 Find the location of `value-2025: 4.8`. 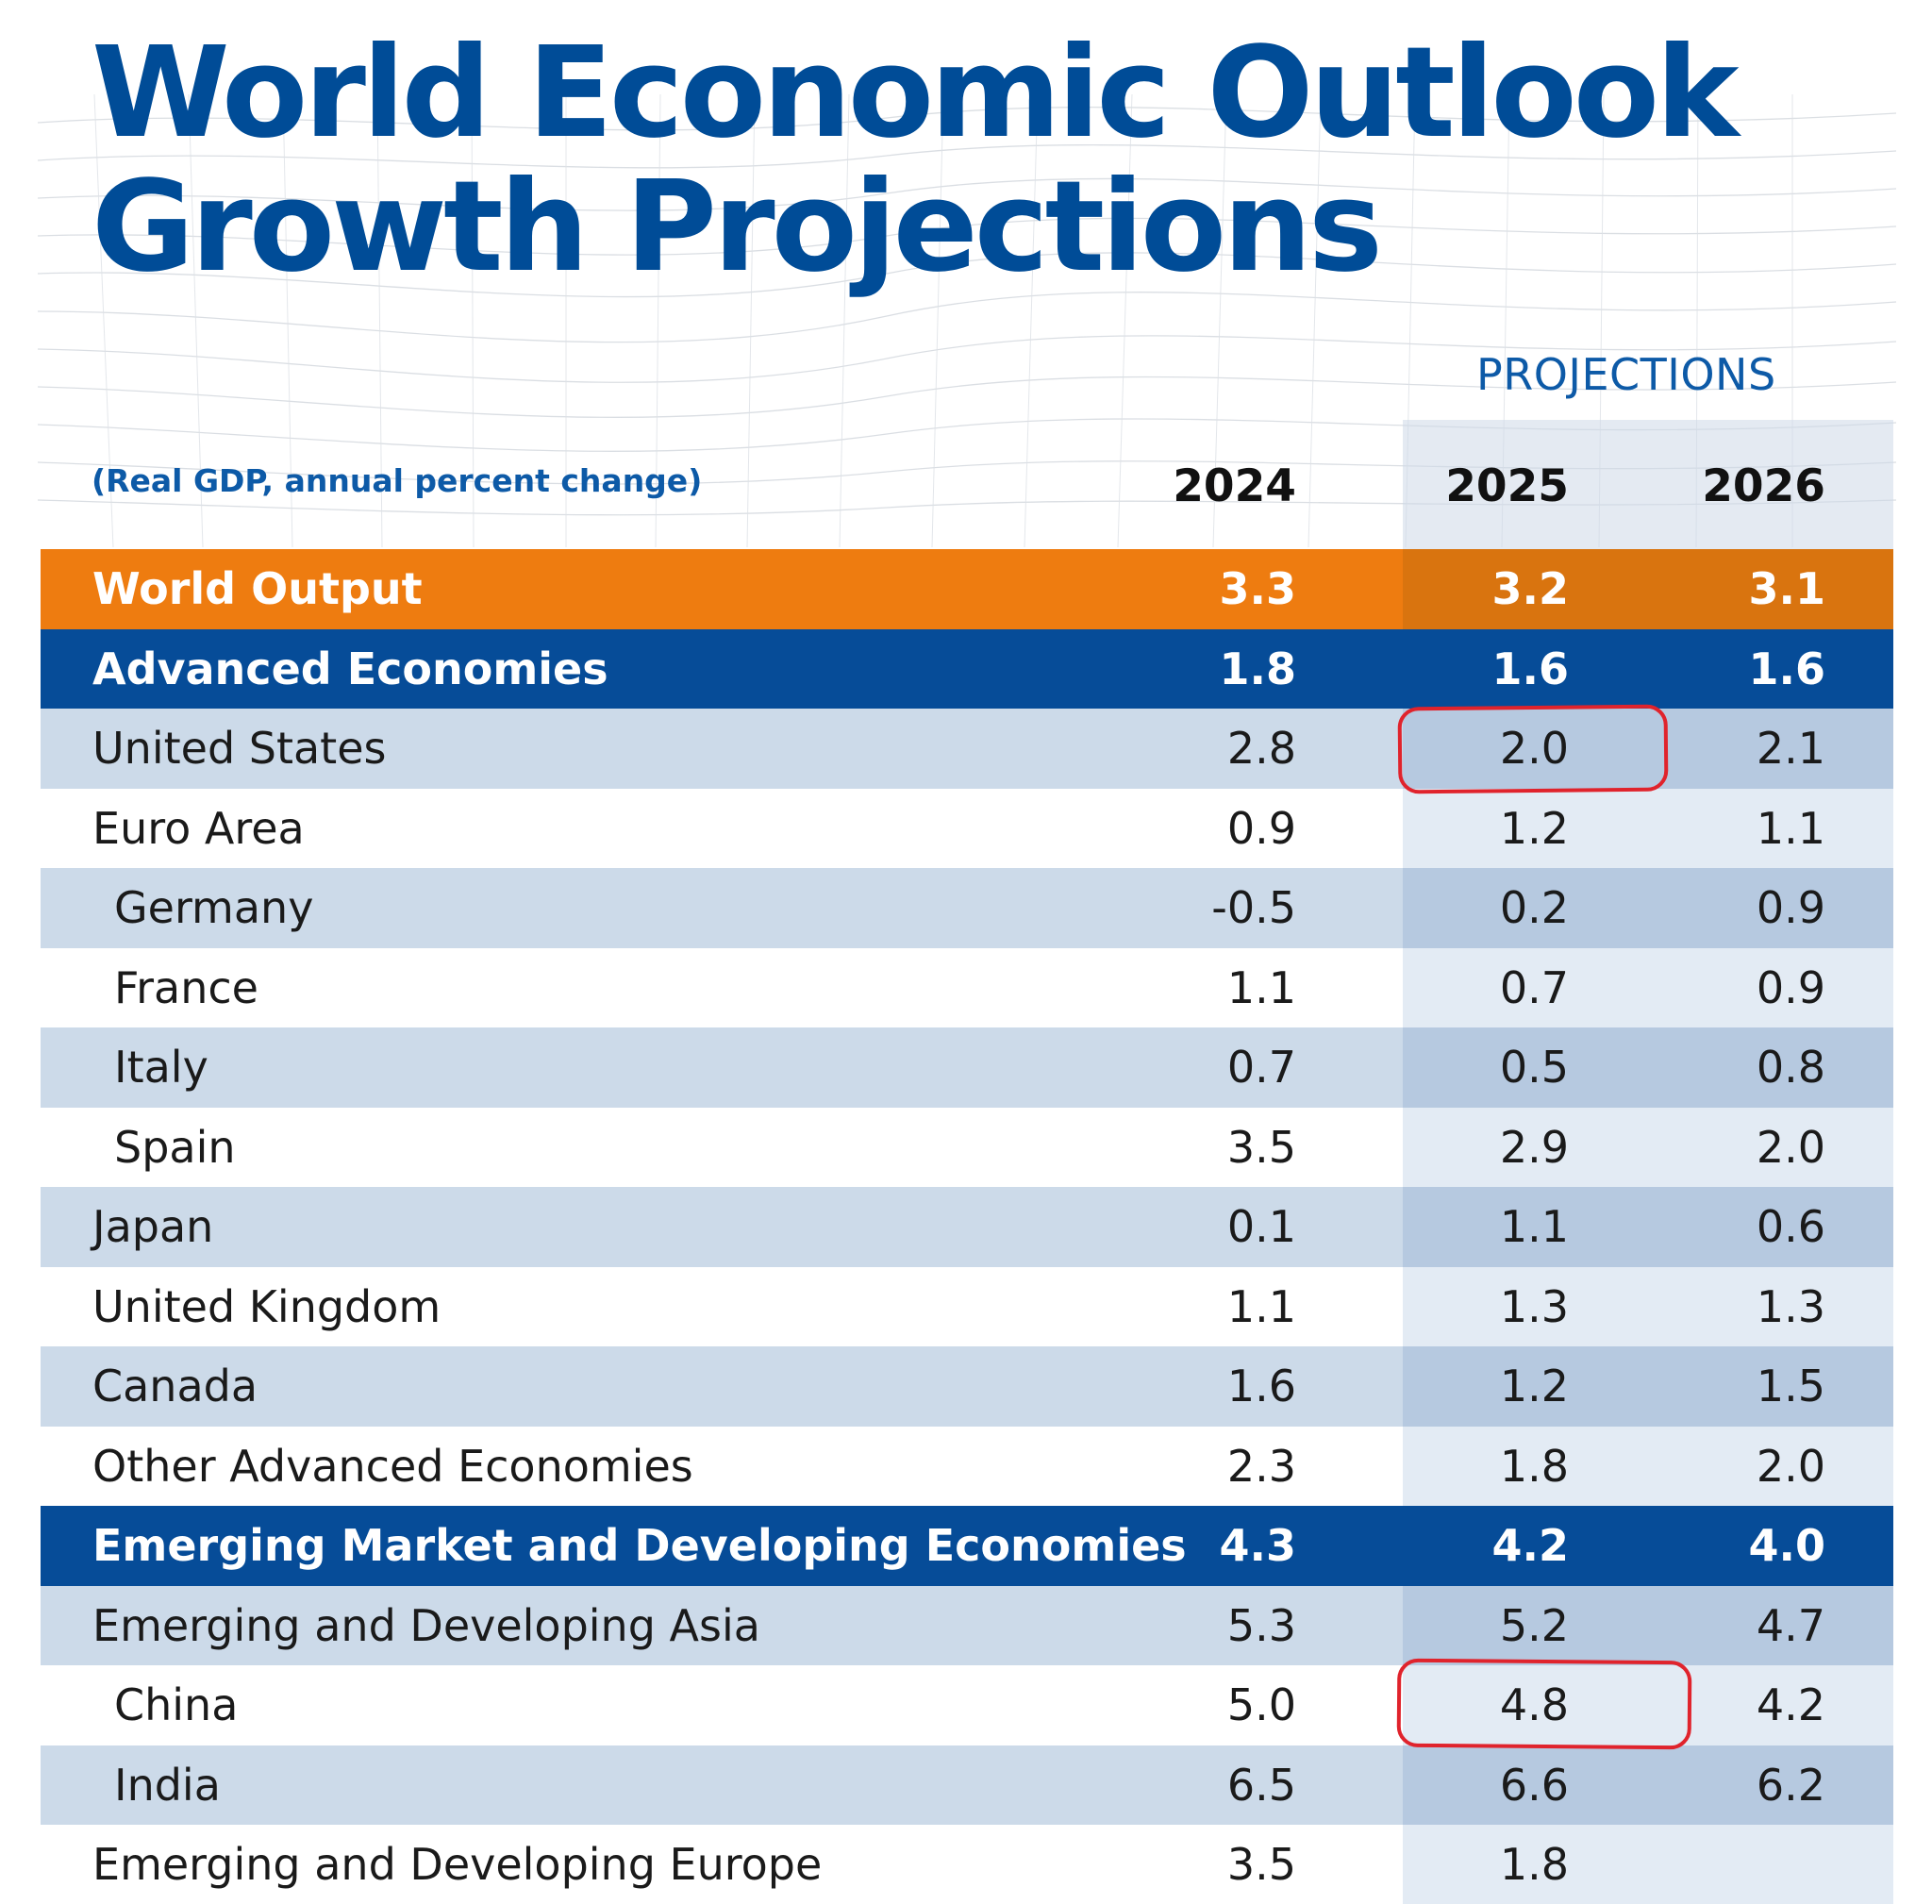

value-2025: 4.8 is located at coordinates (1534, 1705).